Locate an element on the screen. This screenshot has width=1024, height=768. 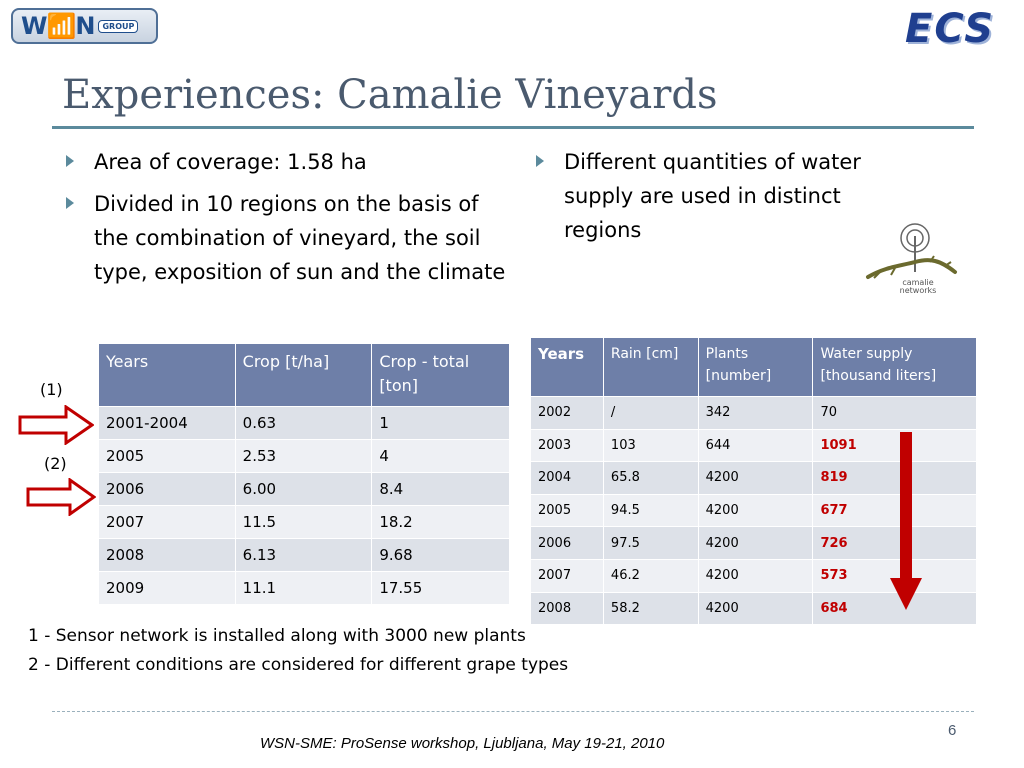
table-row: 2004 65.8 4200 819 is located at coordinates (753, 478).